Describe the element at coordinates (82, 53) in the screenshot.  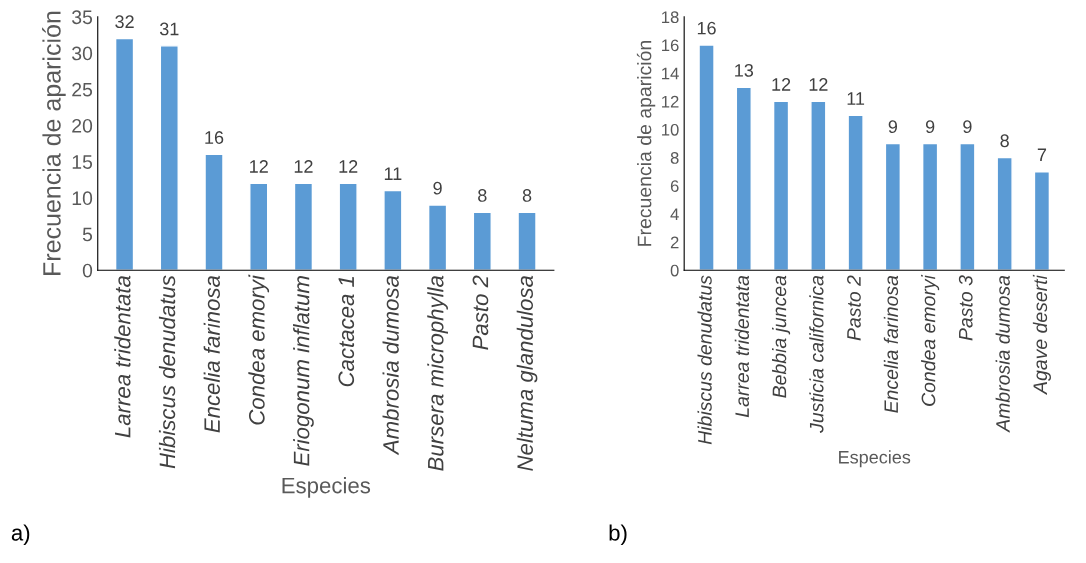
I see `y-tick-label: 30` at that location.